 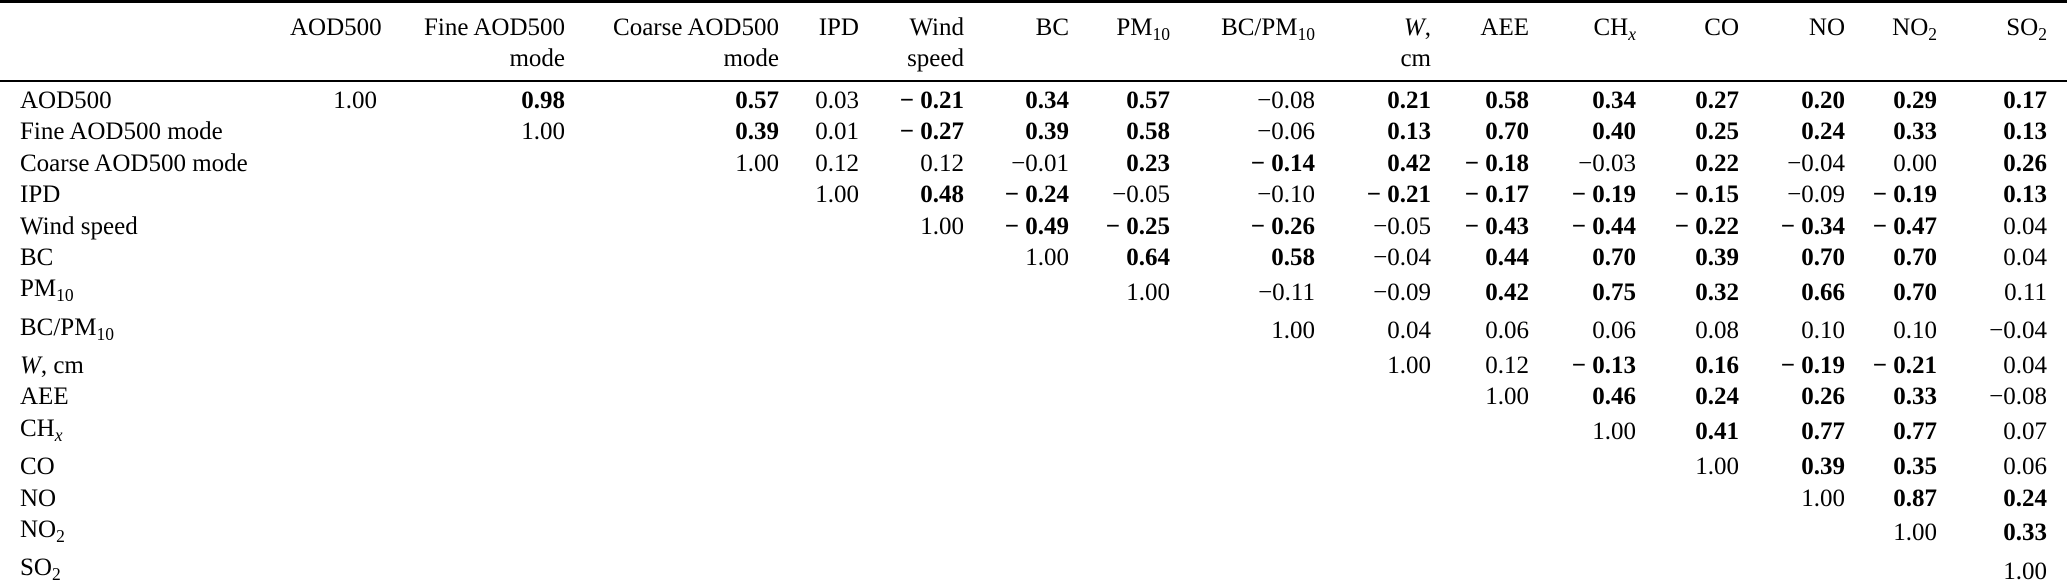 What do you see at coordinates (1904, 366) in the screenshot?
I see `correlation-value: − 0.21` at bounding box center [1904, 366].